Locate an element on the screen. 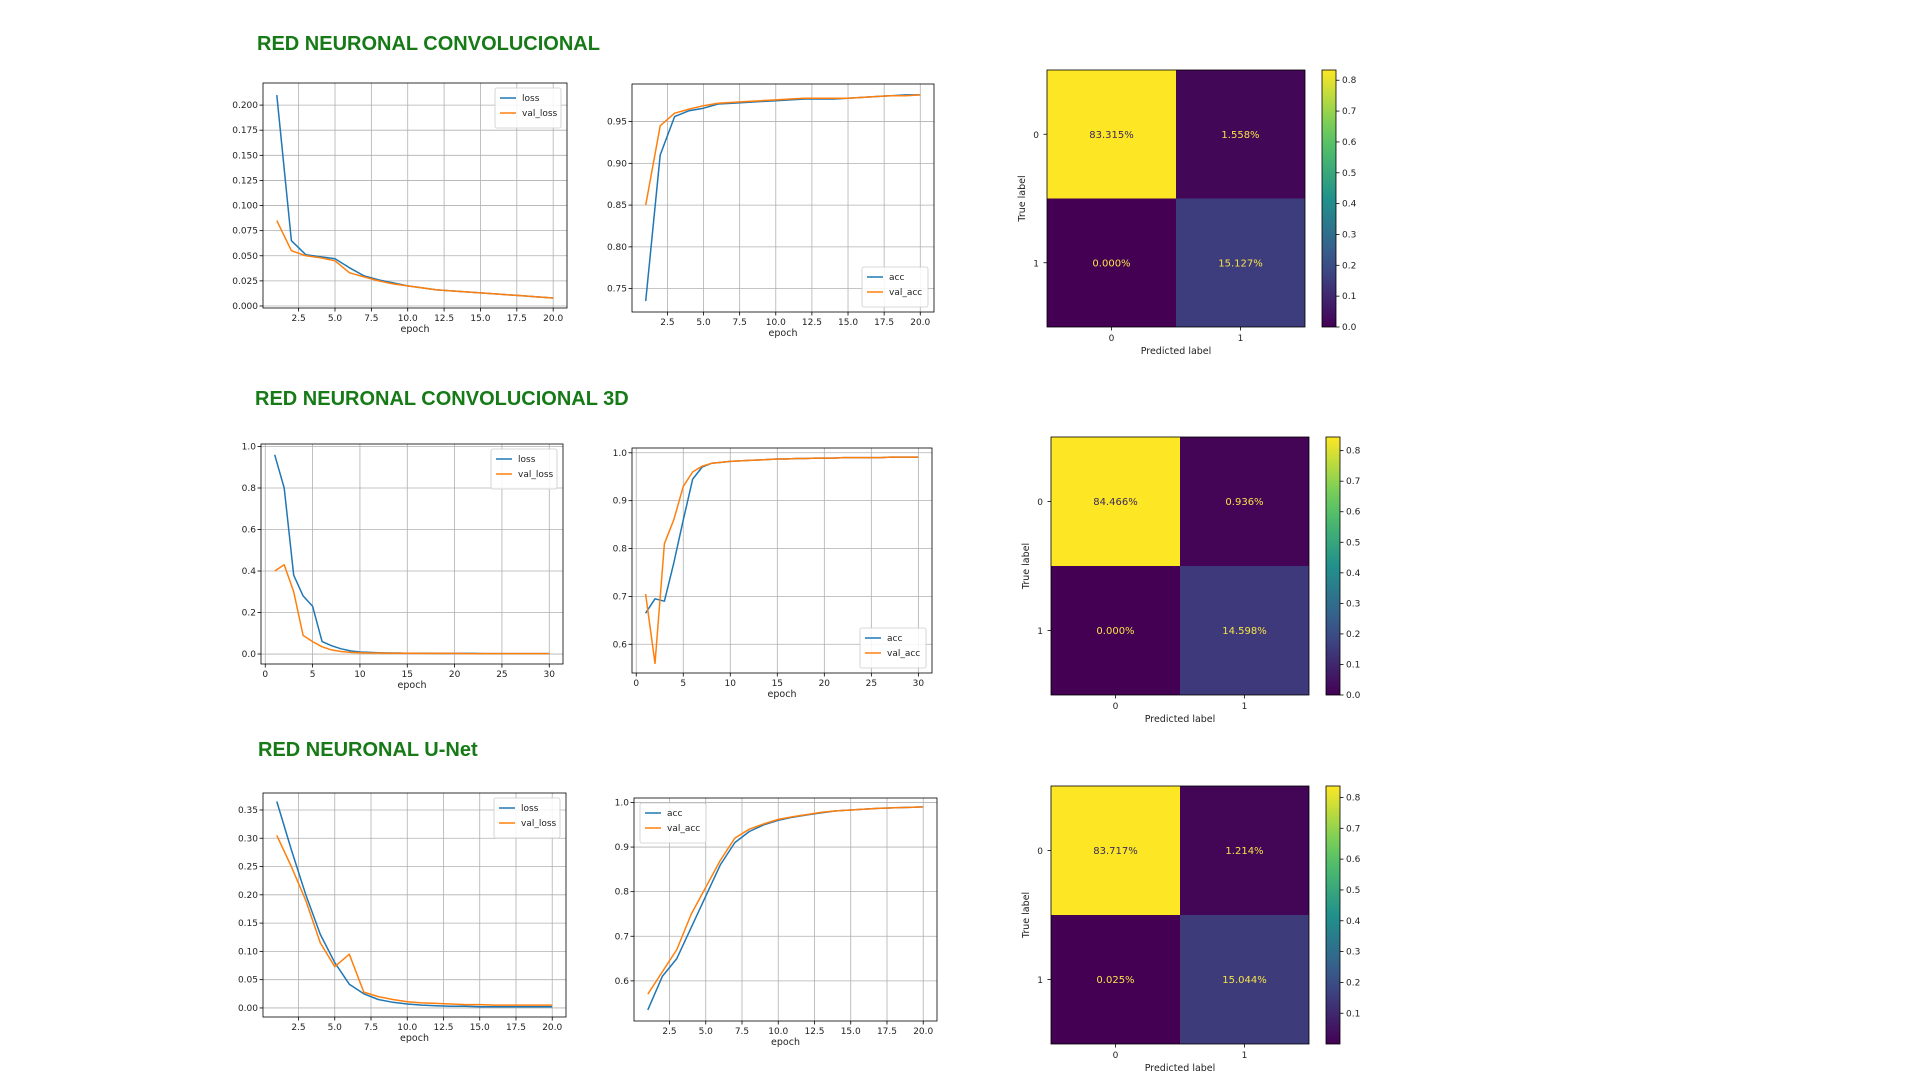  y-tick-label: 0.075 is located at coordinates (245, 232).